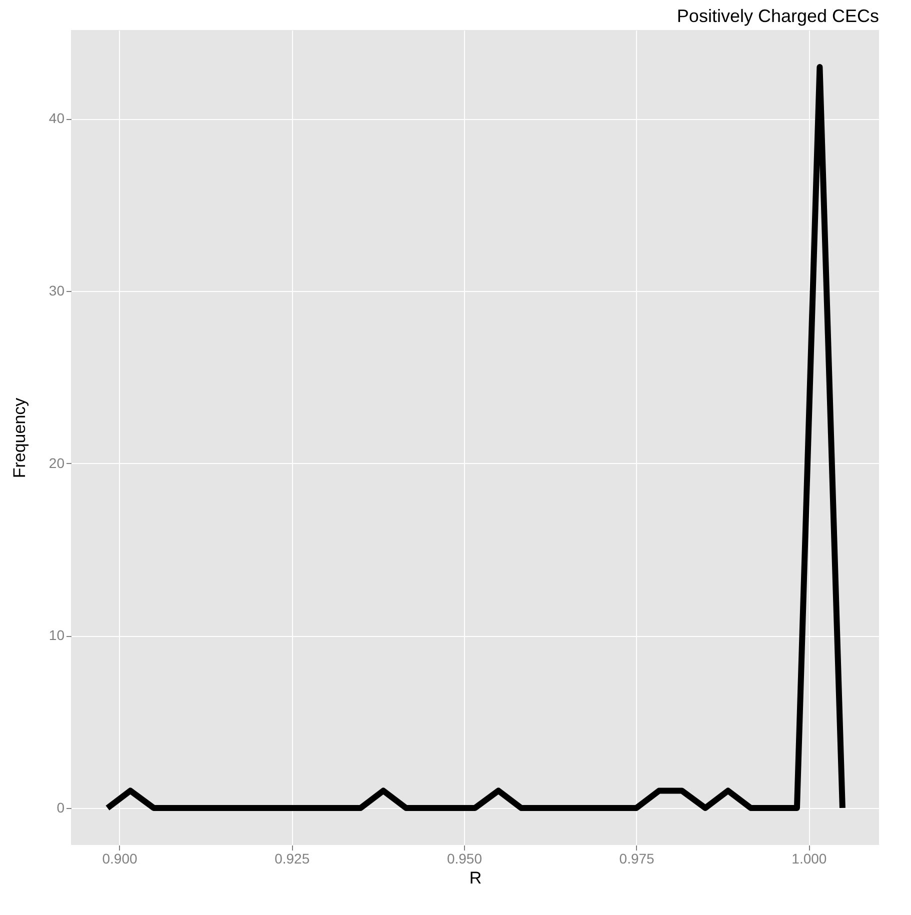 The height and width of the screenshot is (915, 911). What do you see at coordinates (120, 858) in the screenshot?
I see `x-tick-label: 0.900` at bounding box center [120, 858].